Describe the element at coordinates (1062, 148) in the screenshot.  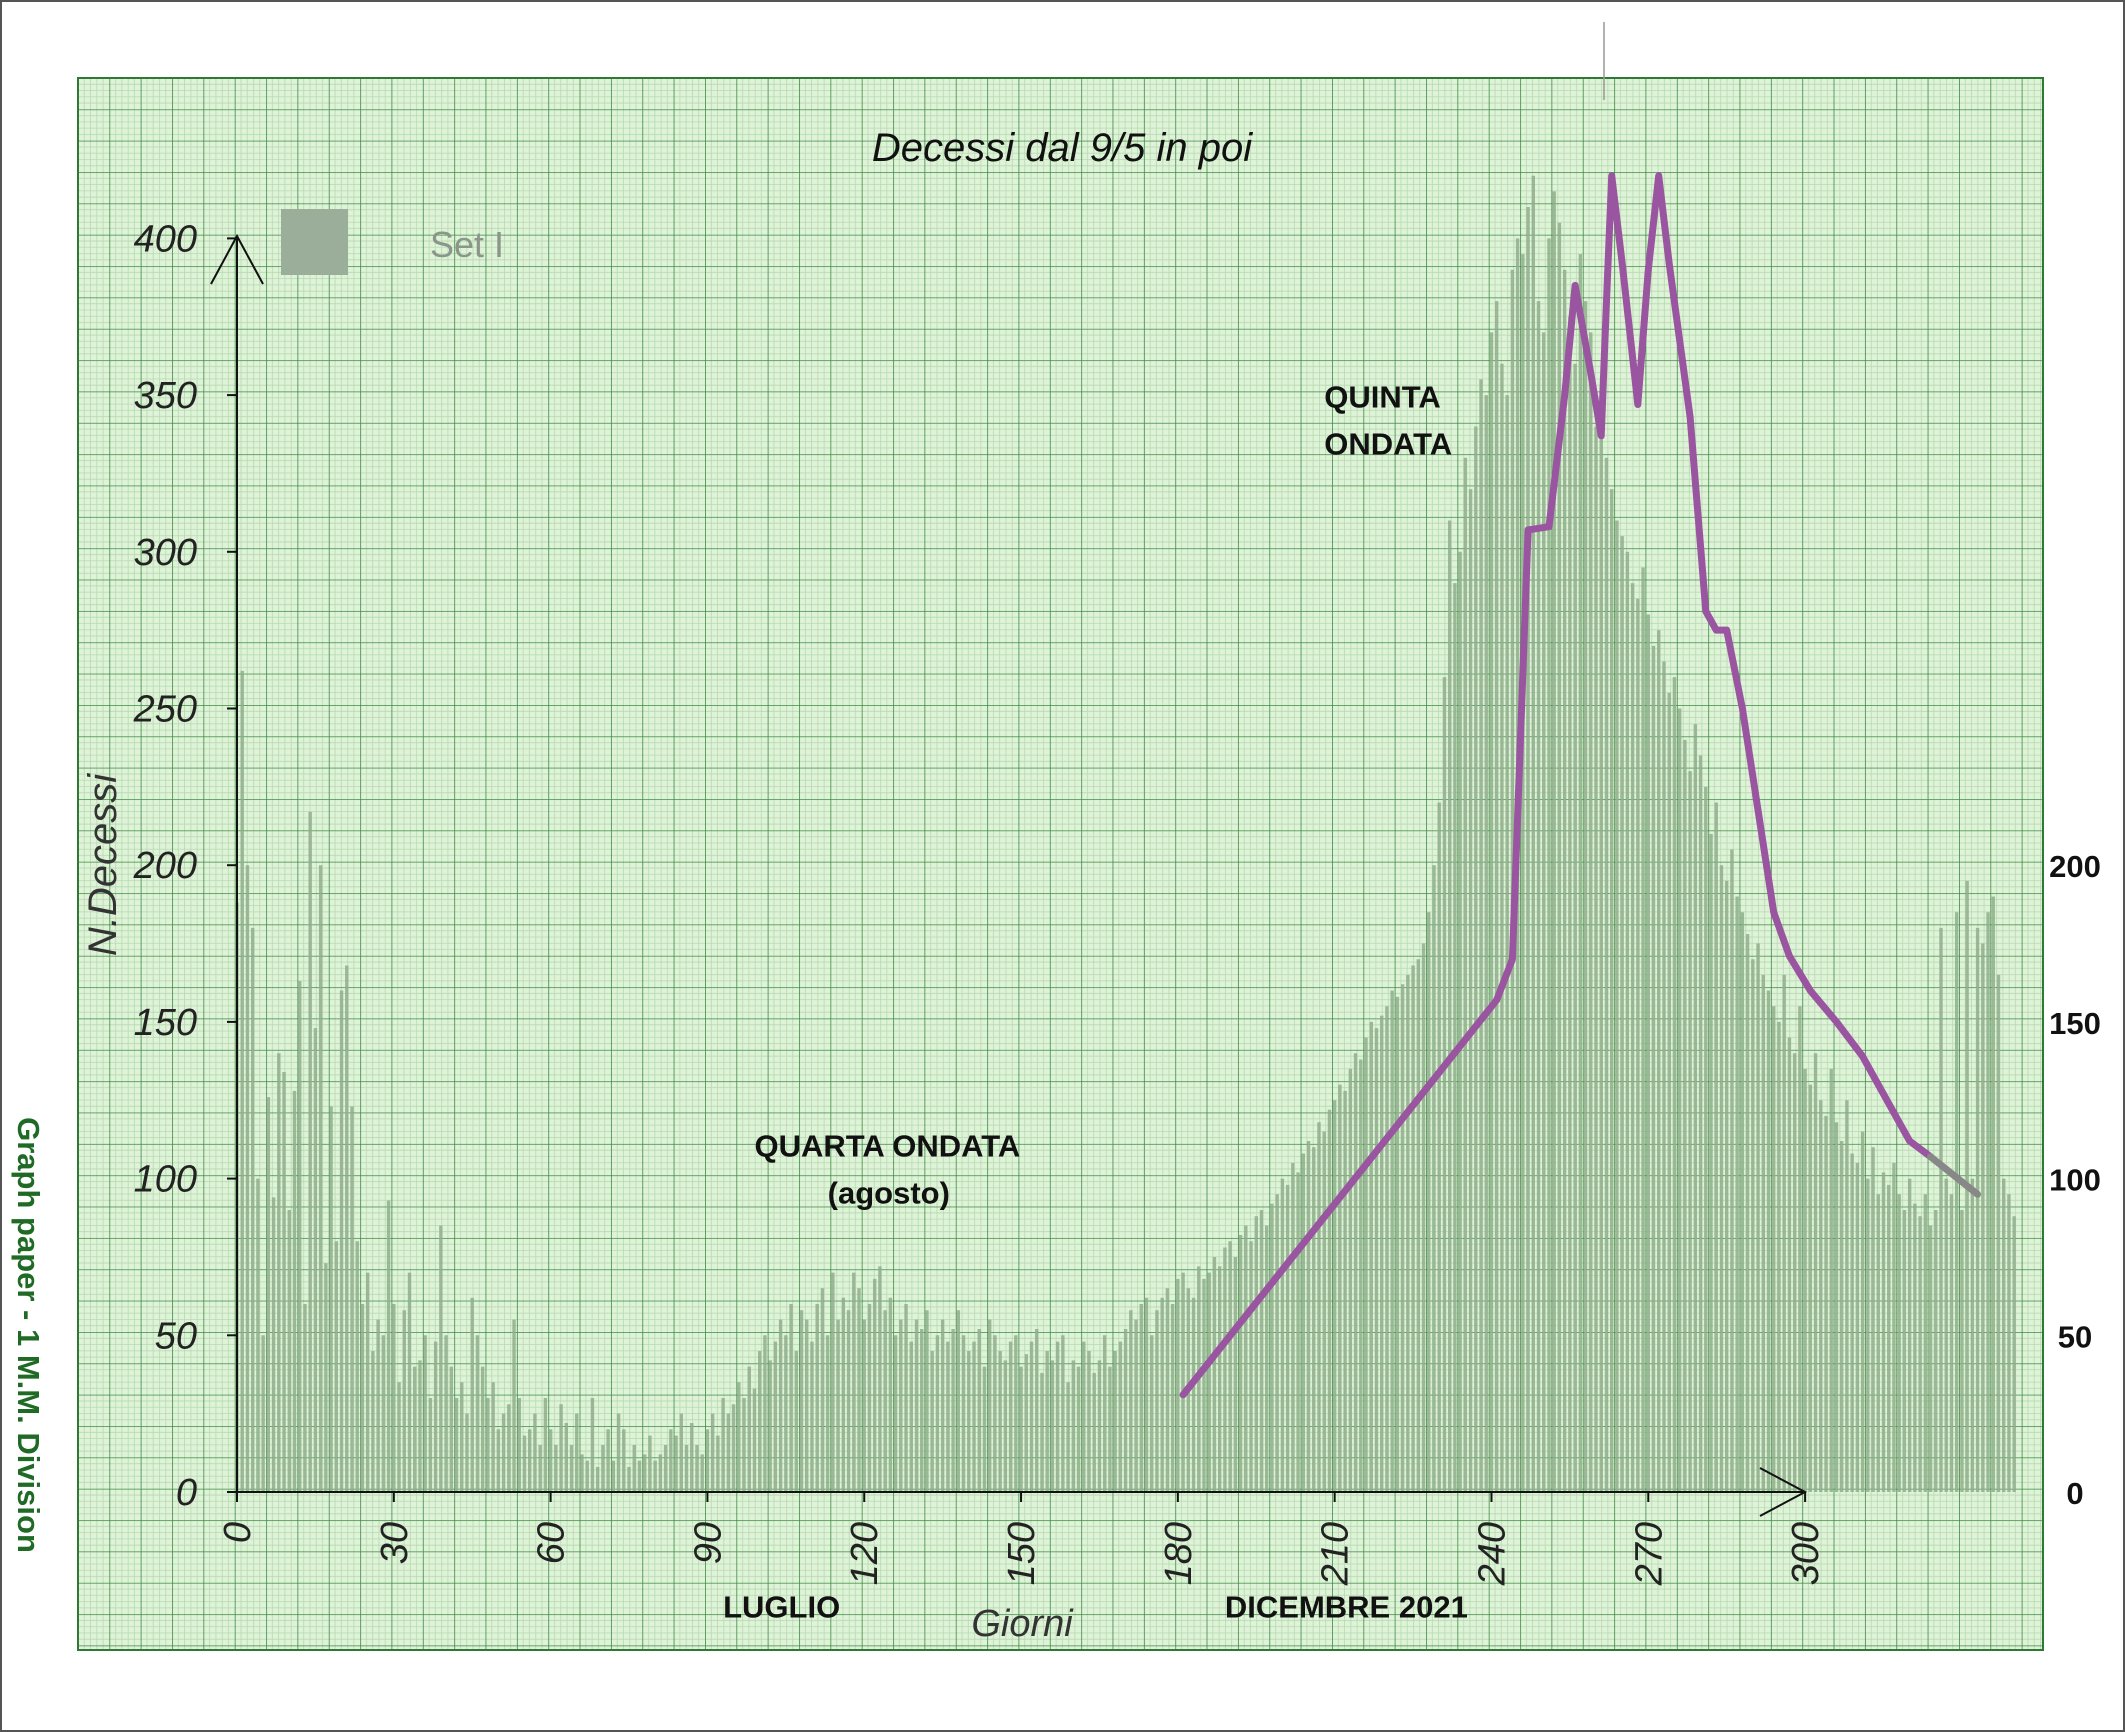
I see `chart-title: Decessi dal 9/5 in poi` at that location.